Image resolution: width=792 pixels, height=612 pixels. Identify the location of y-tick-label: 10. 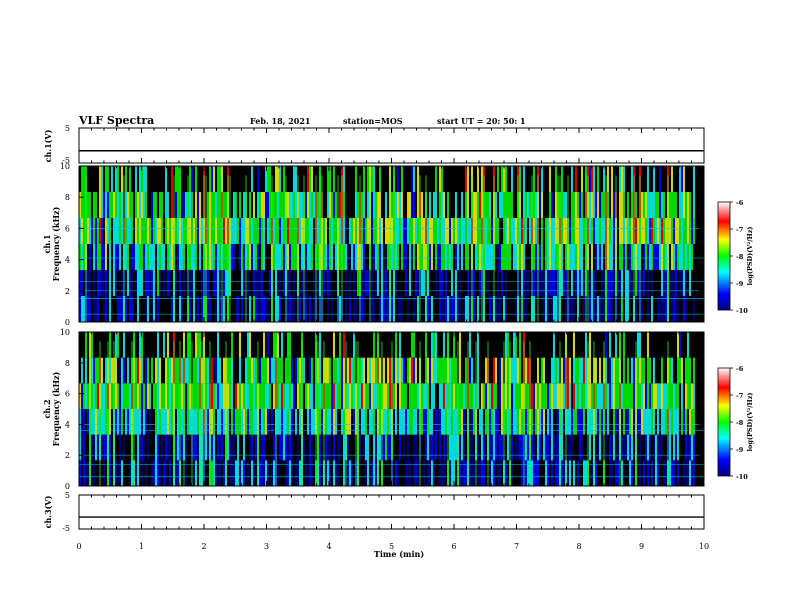
(65, 166).